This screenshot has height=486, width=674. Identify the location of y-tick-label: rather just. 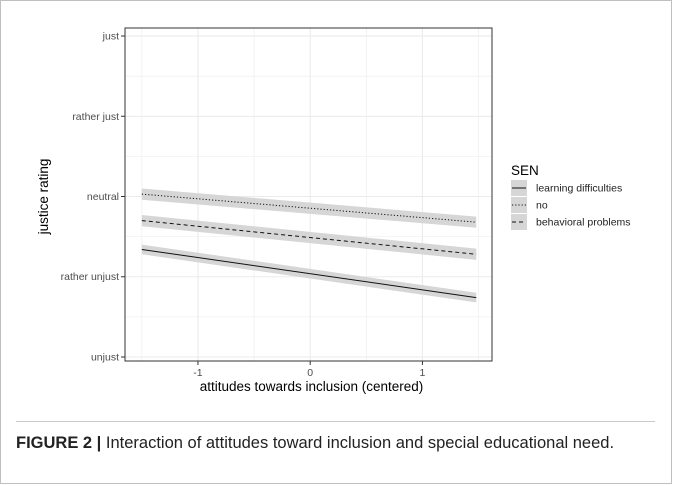
(95, 117).